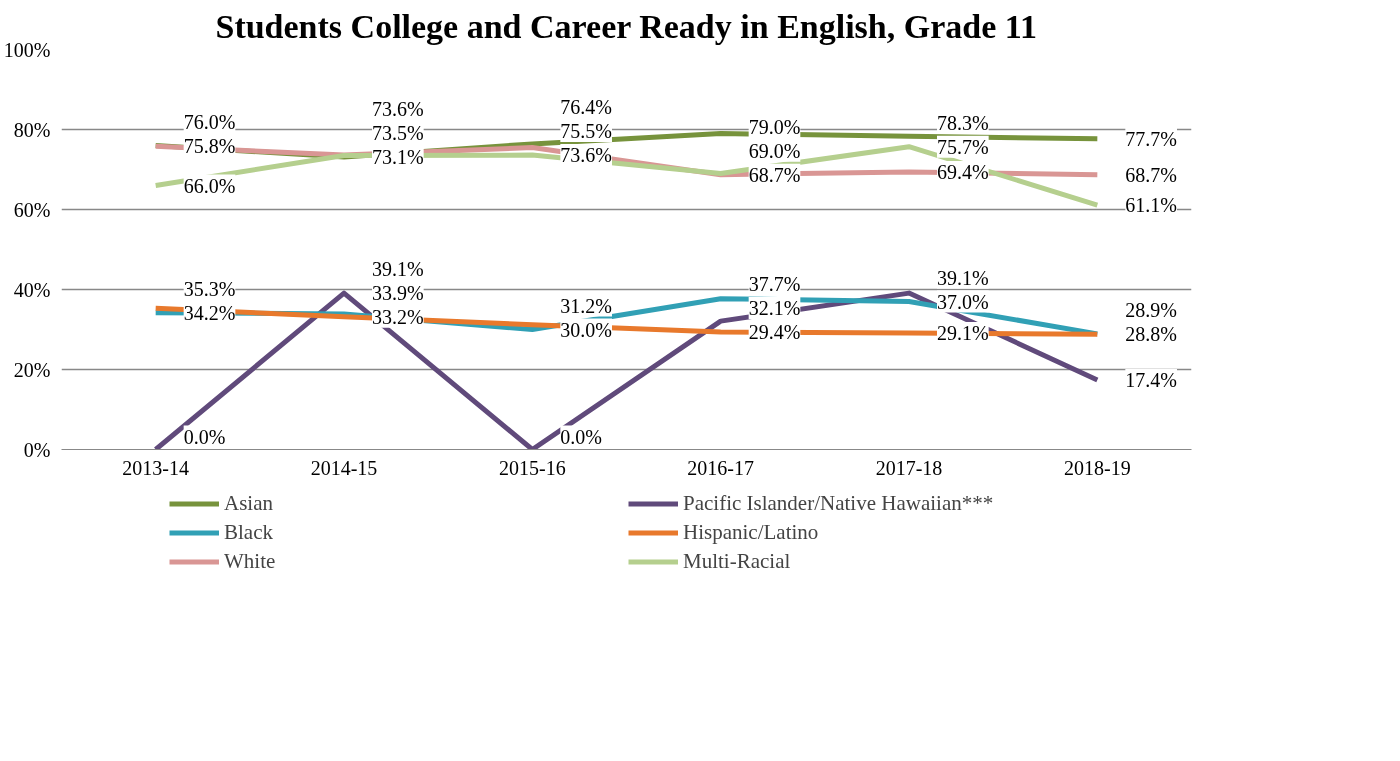 This screenshot has height=761, width=1400. I want to click on data-label: 76.0%, so click(209, 122).